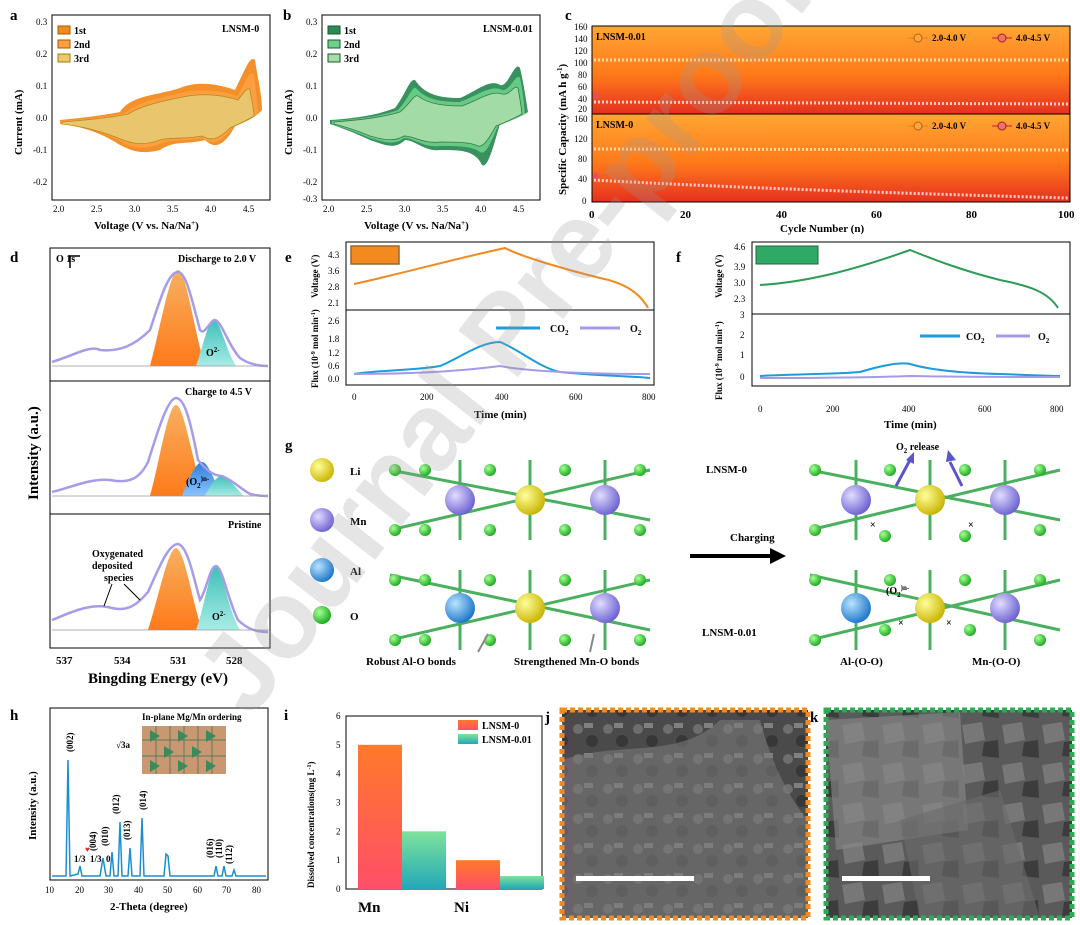 The image size is (1080, 925). Describe the element at coordinates (787, 255) in the screenshot. I see `color-swatch-f` at that location.